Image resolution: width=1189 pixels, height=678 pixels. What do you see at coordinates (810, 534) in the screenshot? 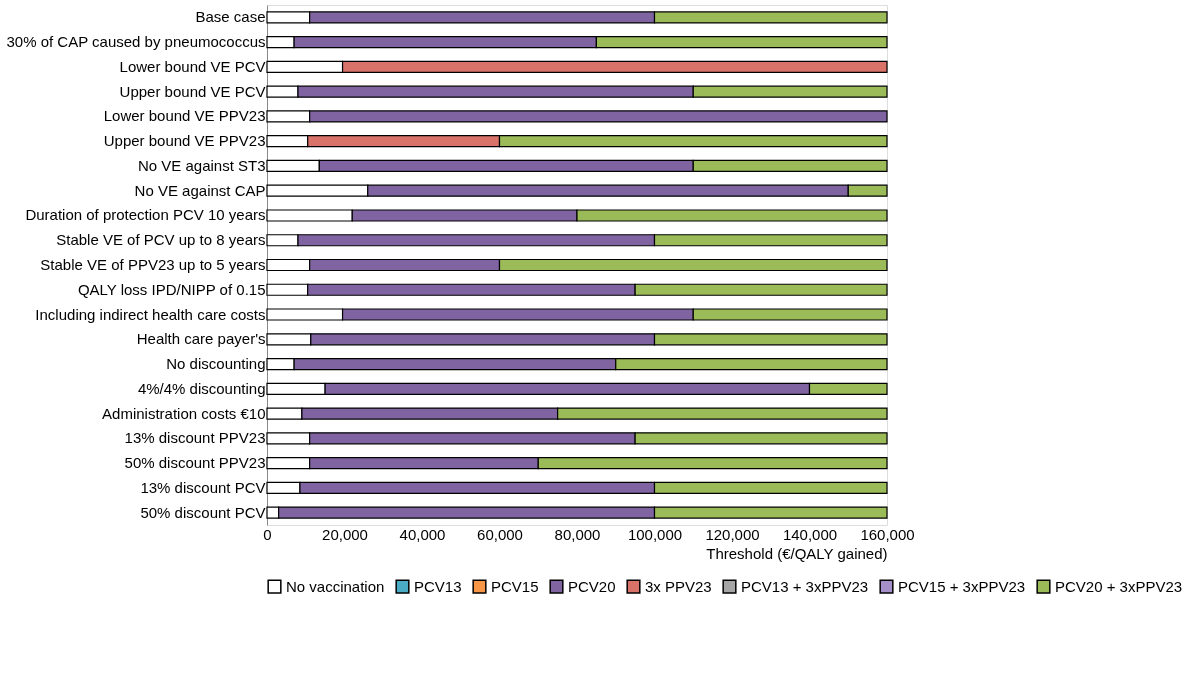
I see `x-tick-label: 140,000` at bounding box center [810, 534].